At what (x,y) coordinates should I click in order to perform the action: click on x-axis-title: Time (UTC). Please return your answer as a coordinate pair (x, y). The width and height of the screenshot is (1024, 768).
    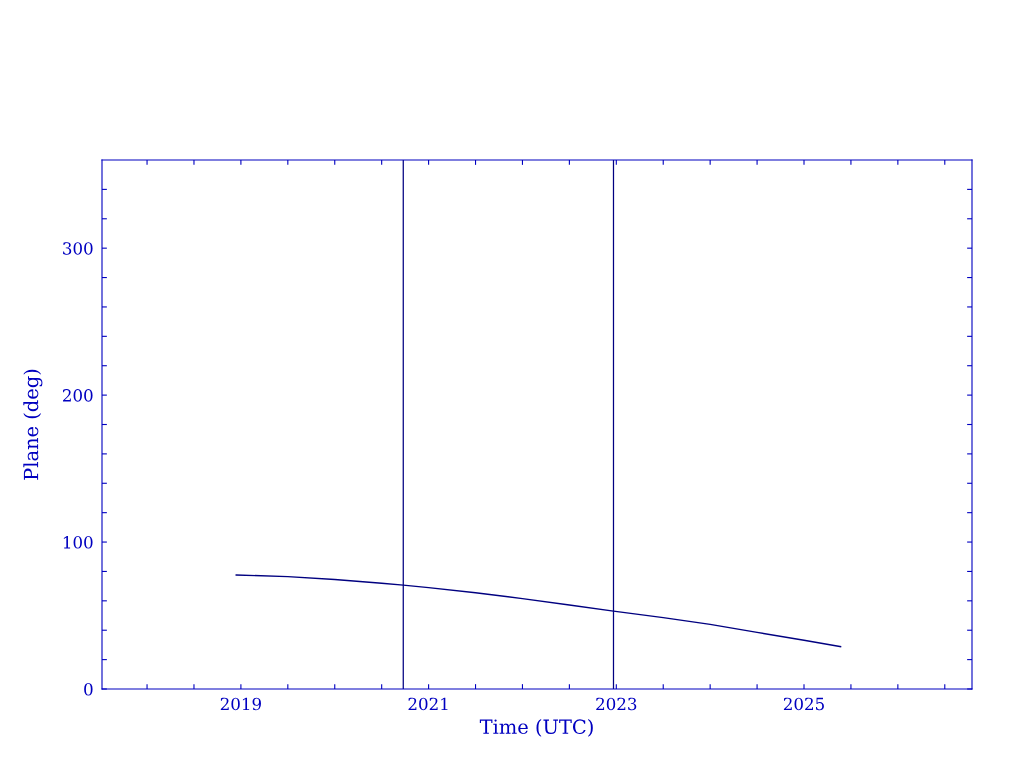
    Looking at the image, I should click on (536, 728).